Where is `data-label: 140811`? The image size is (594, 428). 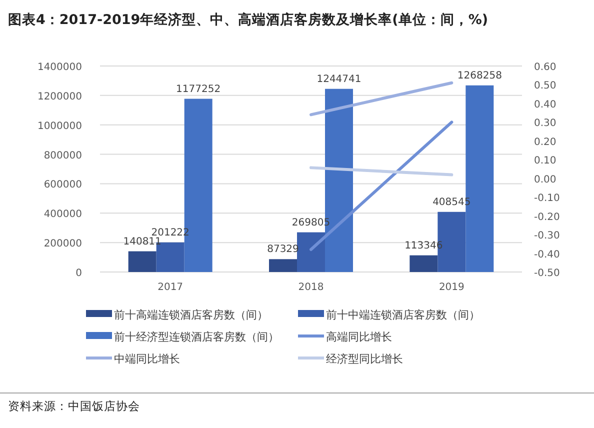
data-label: 140811 is located at coordinates (142, 242).